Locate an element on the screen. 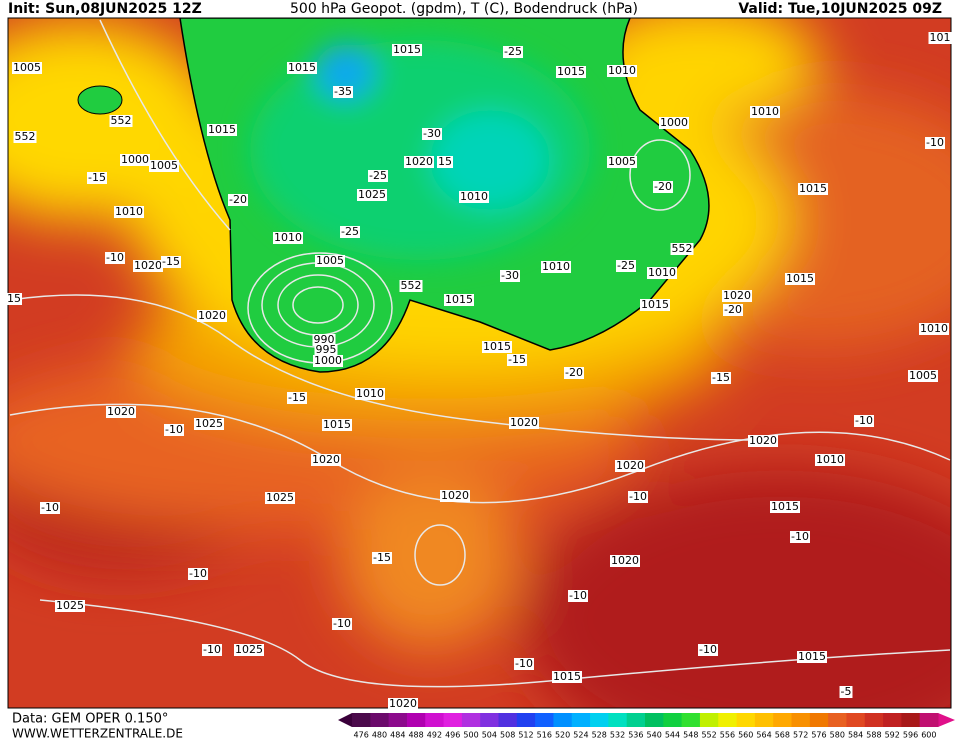 This screenshot has height=745, width=959. colorbar-label: 568 is located at coordinates (782, 735).